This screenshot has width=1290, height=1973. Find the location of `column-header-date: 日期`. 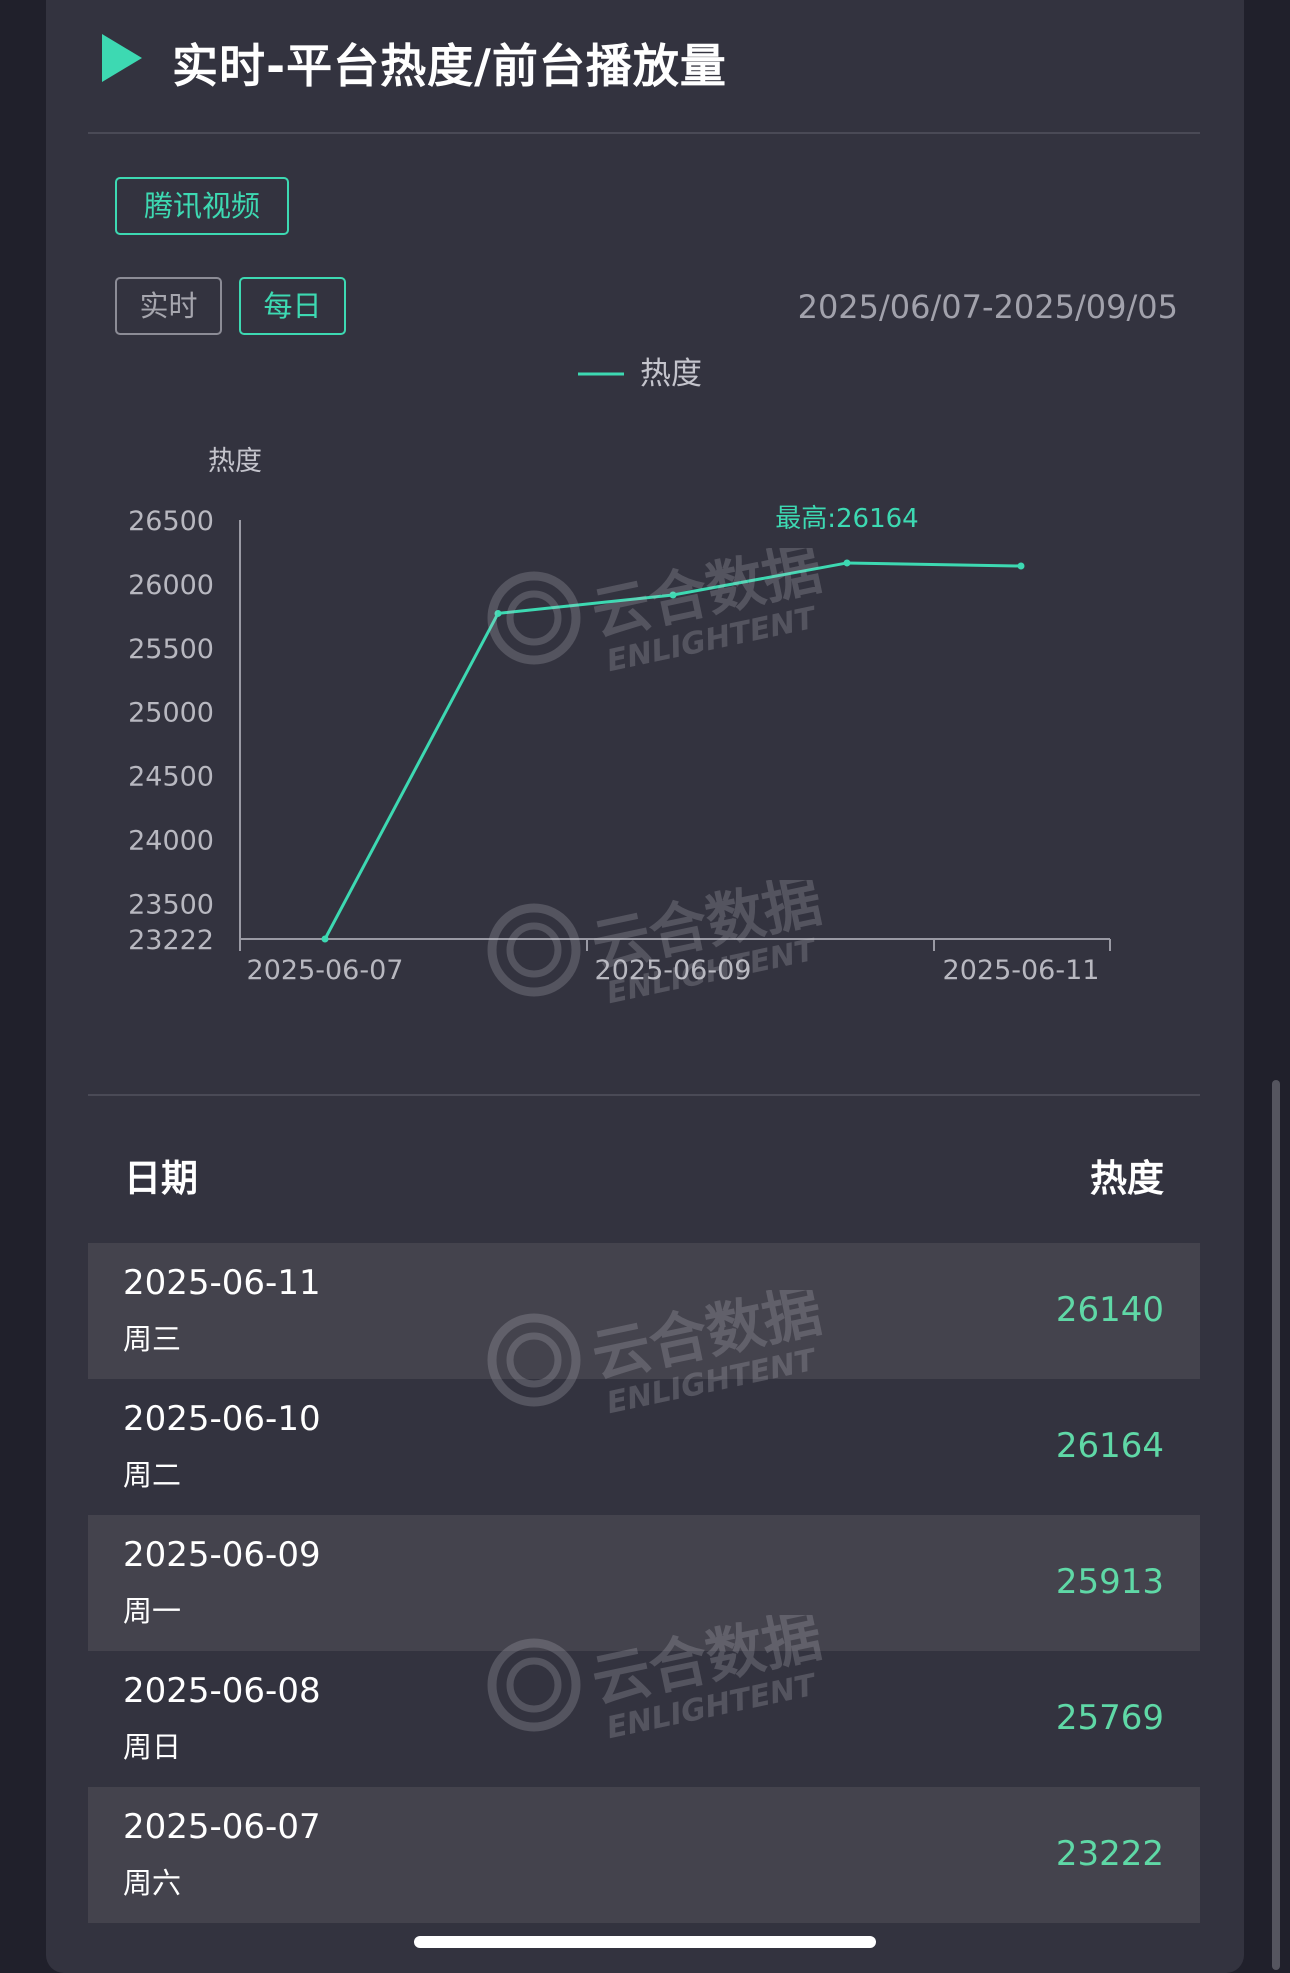

column-header-date: 日期 is located at coordinates (161, 1178).